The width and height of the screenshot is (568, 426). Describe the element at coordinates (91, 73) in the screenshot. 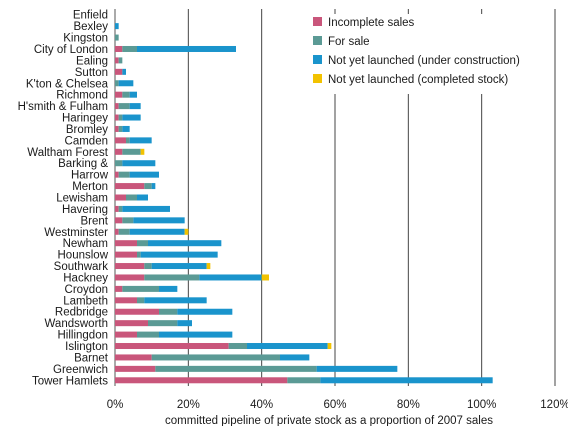

I see `category-label: Sutton` at that location.